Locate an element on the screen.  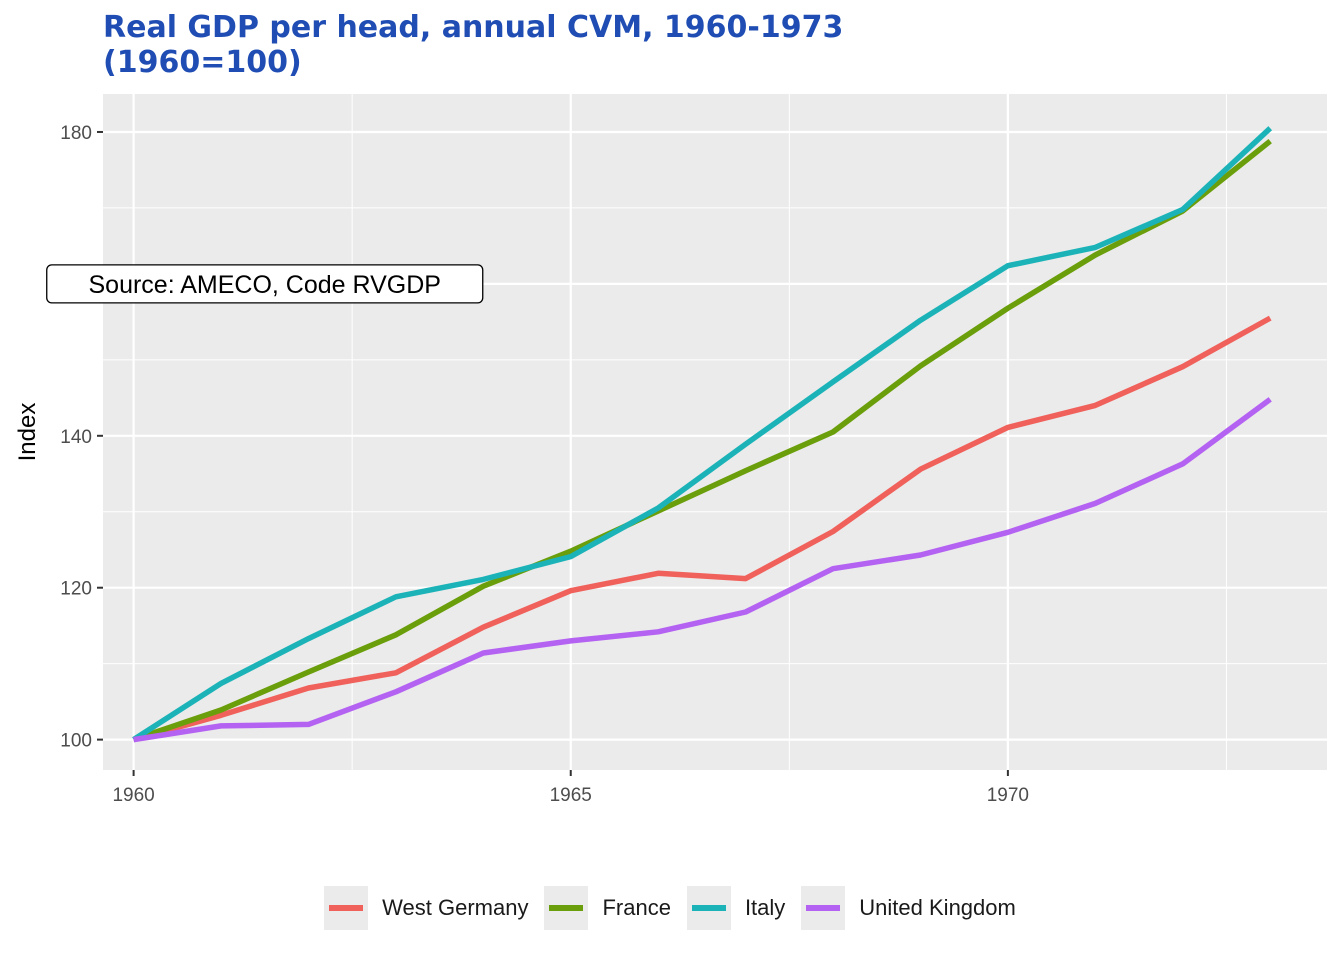
x-axis: 1960 1965 1970 is located at coordinates (570, 788).